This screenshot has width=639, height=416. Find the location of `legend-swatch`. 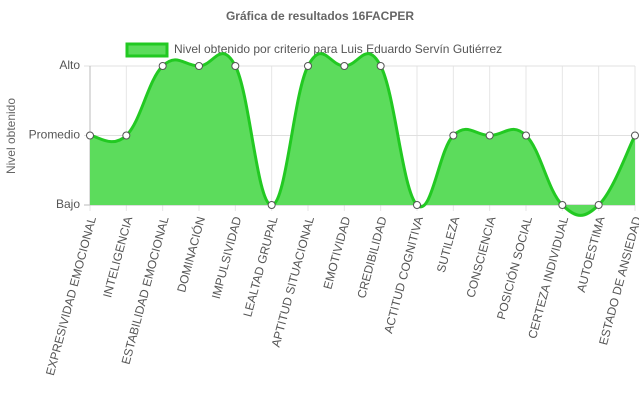

legend-swatch is located at coordinates (147, 50).